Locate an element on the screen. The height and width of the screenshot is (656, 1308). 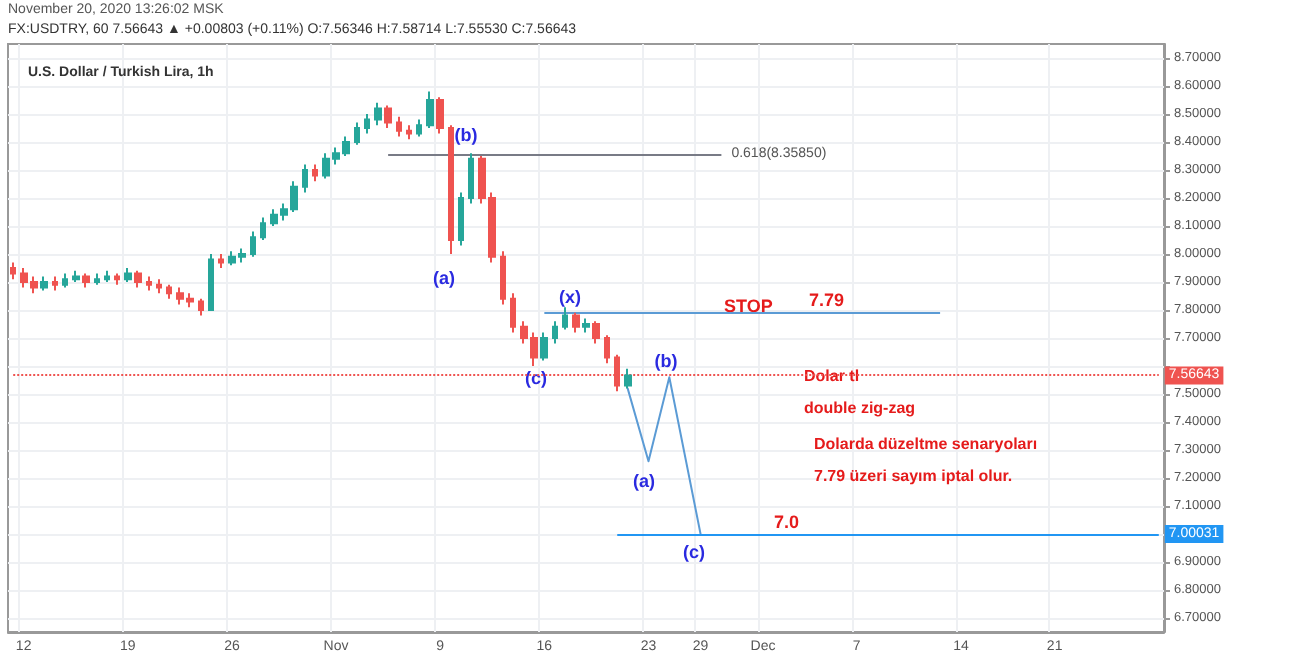
annotation: 7.0 is located at coordinates (787, 522).